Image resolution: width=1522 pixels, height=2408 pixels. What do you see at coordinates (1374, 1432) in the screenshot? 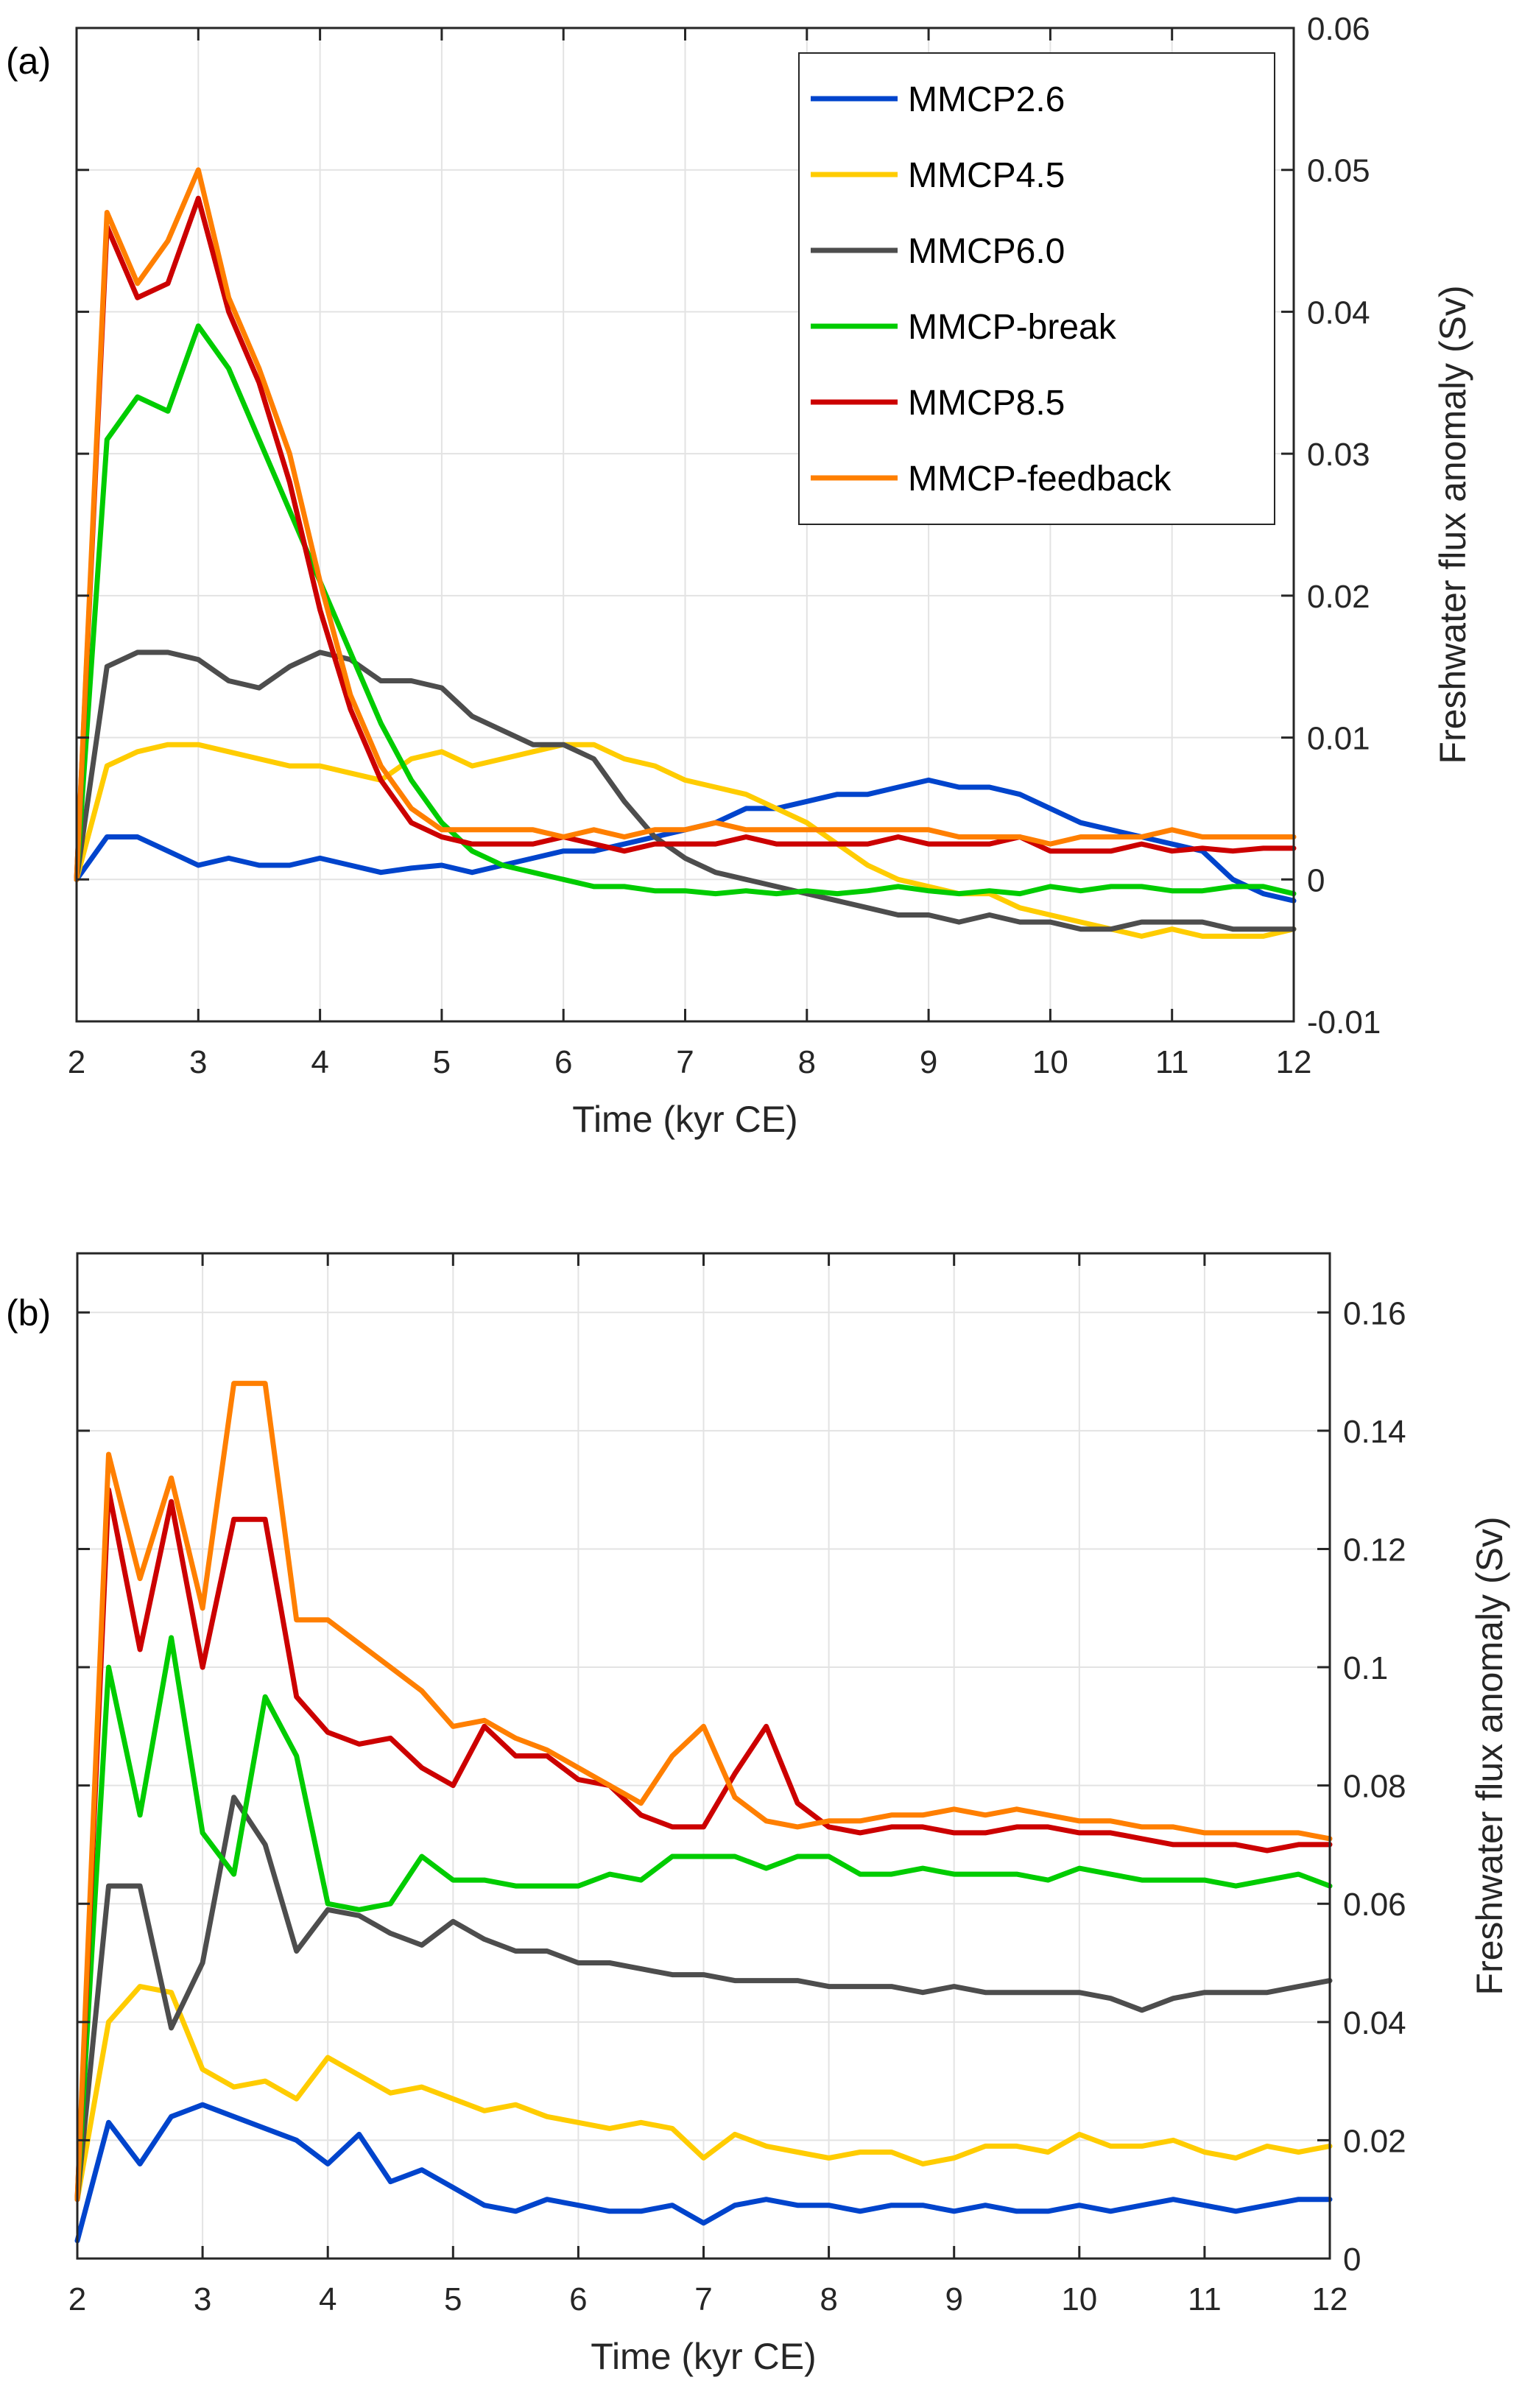
I see `y-tick-label: 0.14` at bounding box center [1374, 1432].